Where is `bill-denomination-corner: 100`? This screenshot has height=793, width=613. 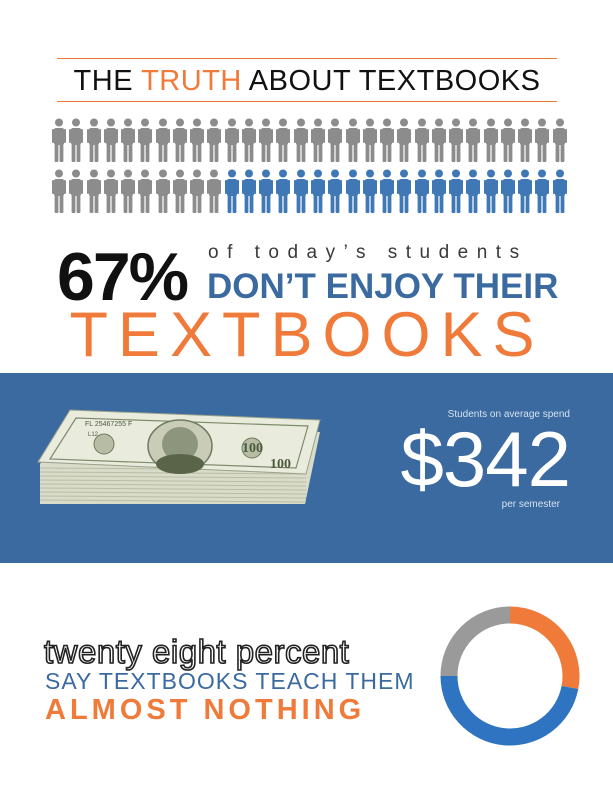 bill-denomination-corner: 100 is located at coordinates (280, 464).